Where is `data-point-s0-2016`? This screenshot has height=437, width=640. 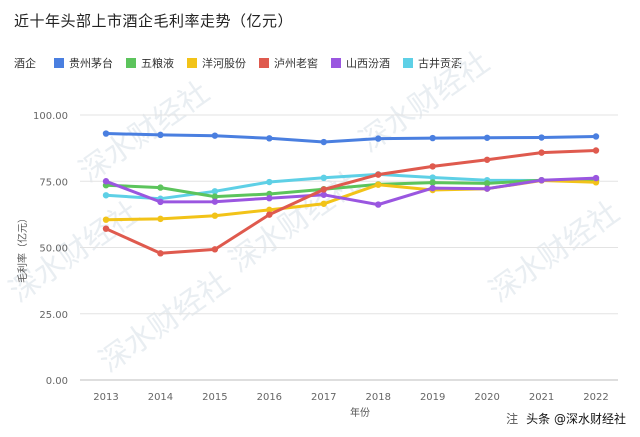 data-point-s0-2016 is located at coordinates (269, 138).